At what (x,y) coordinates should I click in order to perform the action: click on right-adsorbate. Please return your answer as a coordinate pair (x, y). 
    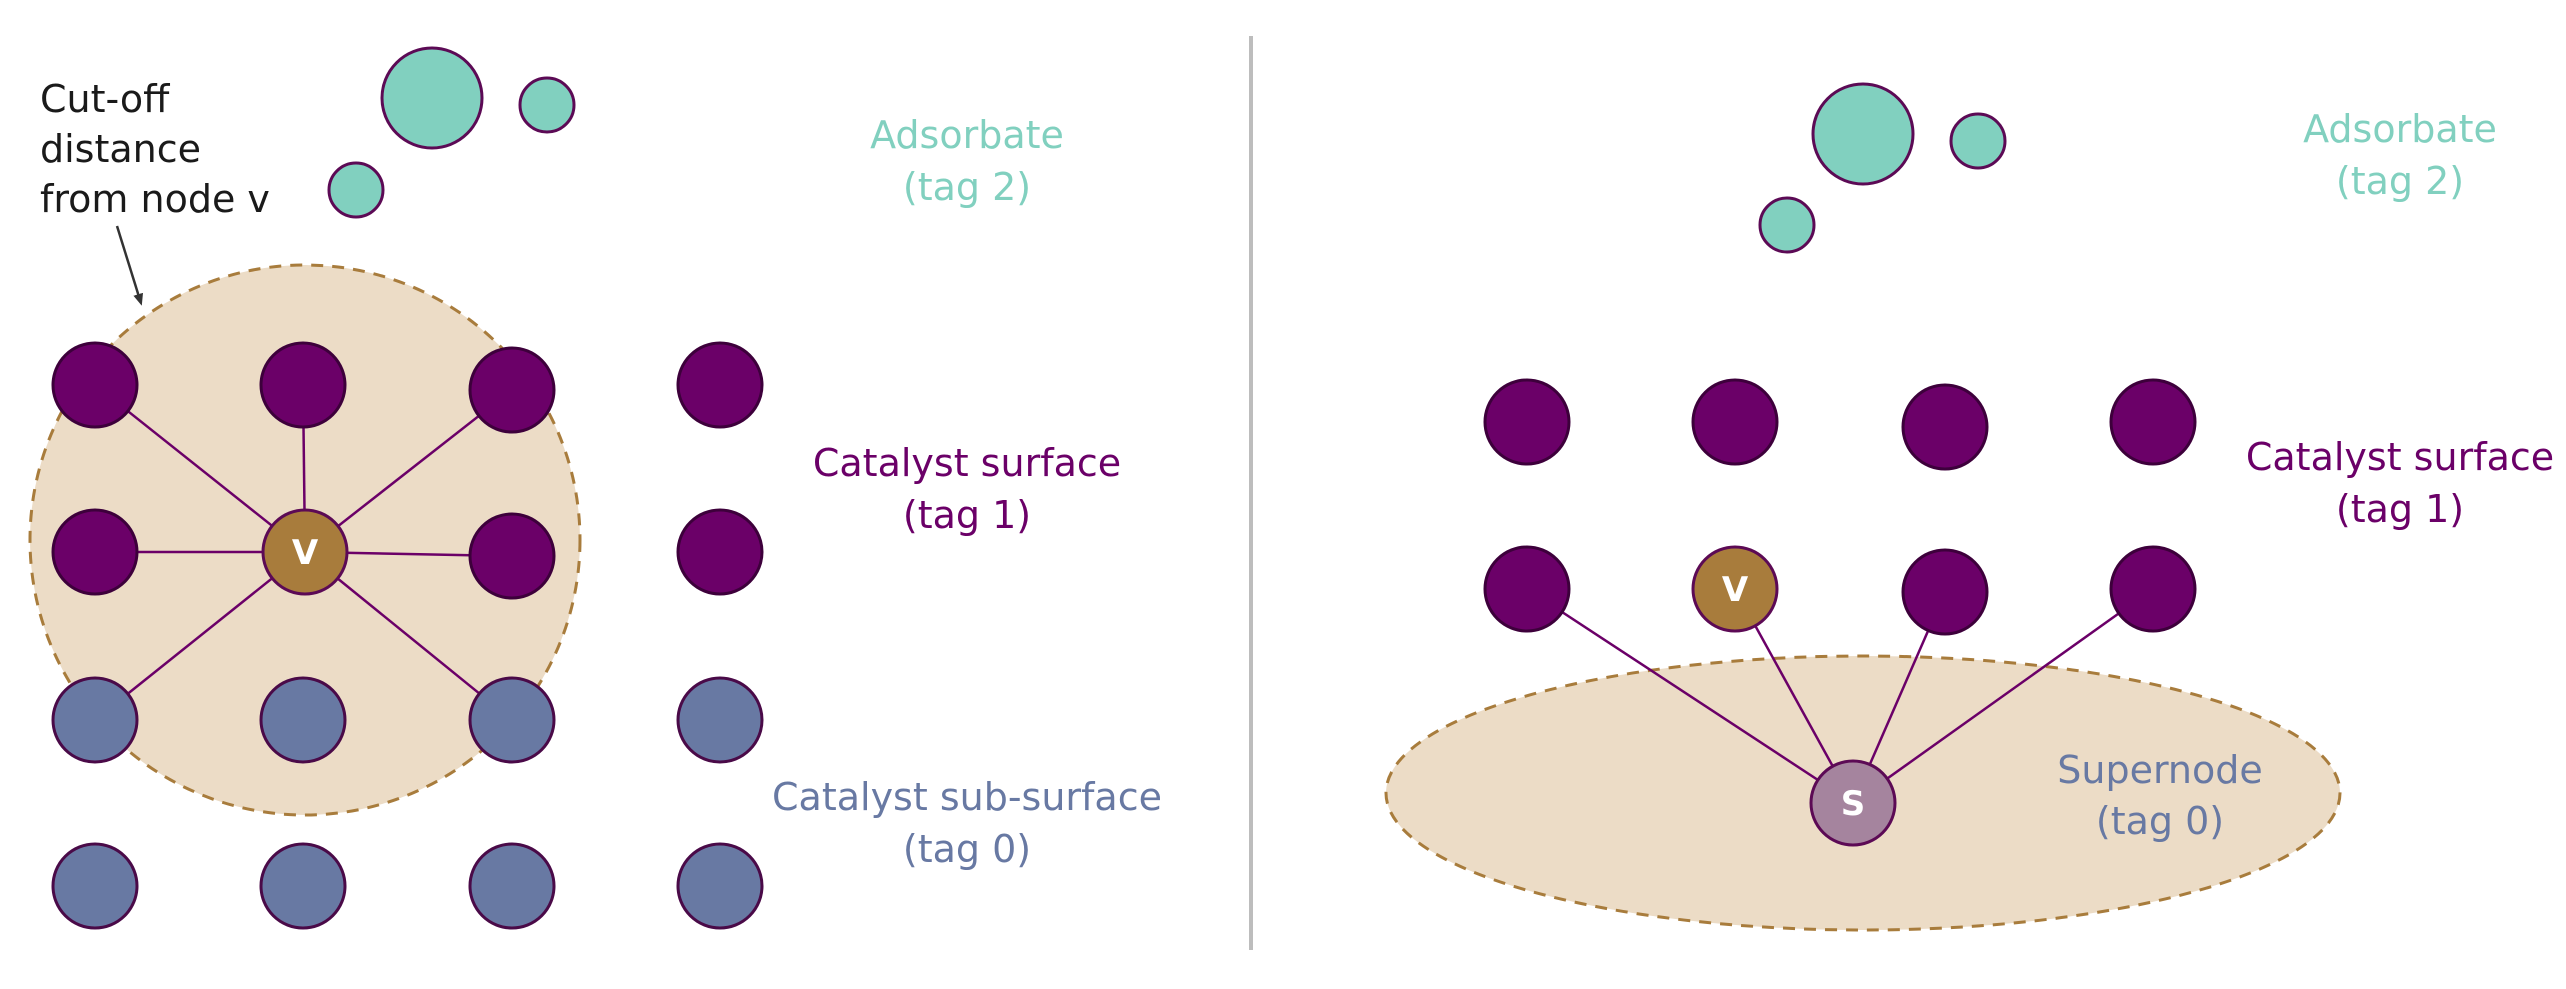
    Looking at the image, I should click on (1882, 168).